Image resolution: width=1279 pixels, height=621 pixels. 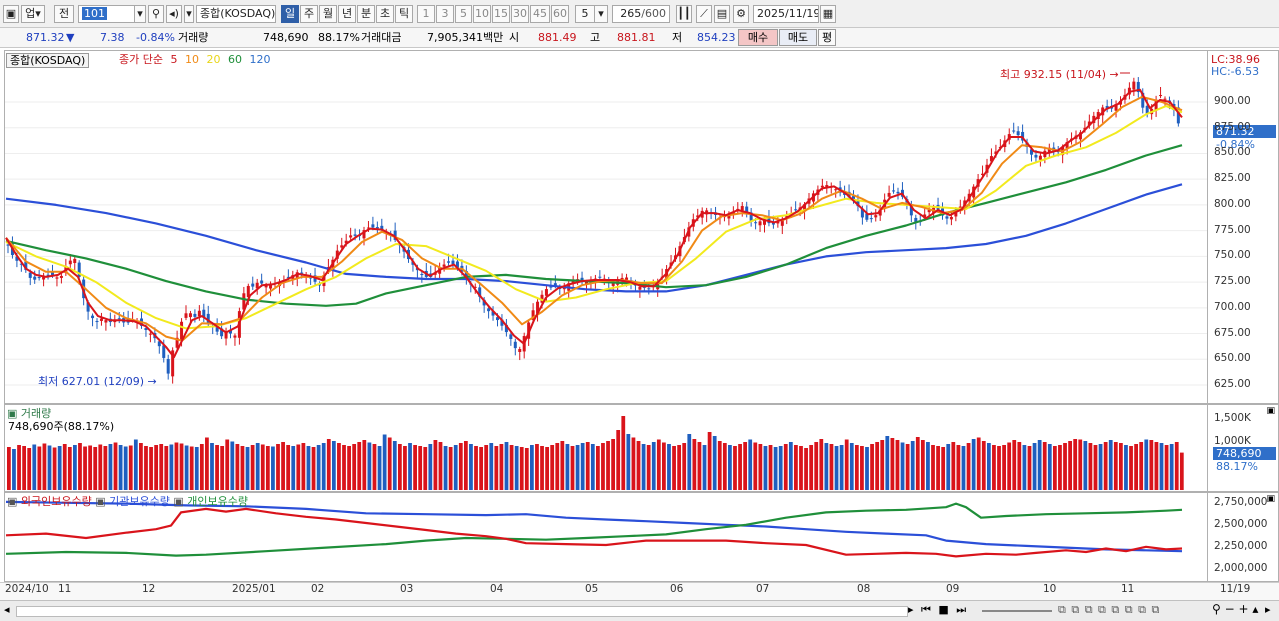 I want to click on code-dropdown-icon: ▾, so click(x=140, y=14).